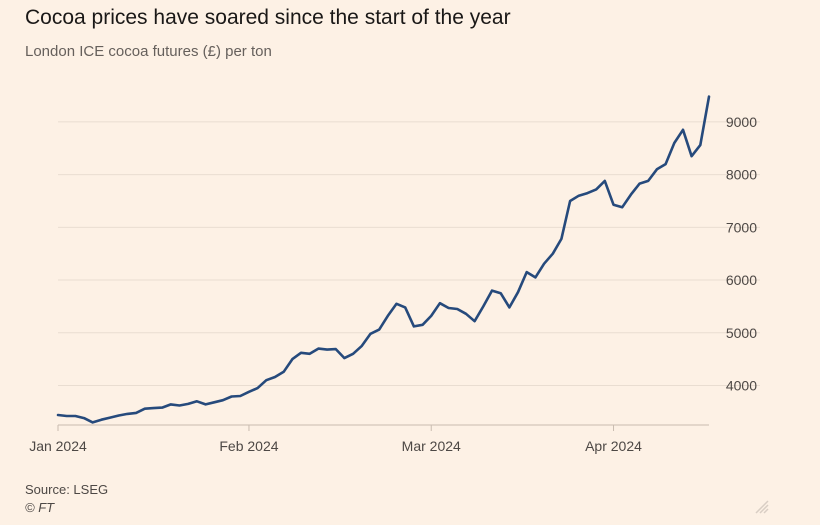 This screenshot has height=525, width=820. What do you see at coordinates (40, 507) in the screenshot?
I see `copyright-credit: © FT` at bounding box center [40, 507].